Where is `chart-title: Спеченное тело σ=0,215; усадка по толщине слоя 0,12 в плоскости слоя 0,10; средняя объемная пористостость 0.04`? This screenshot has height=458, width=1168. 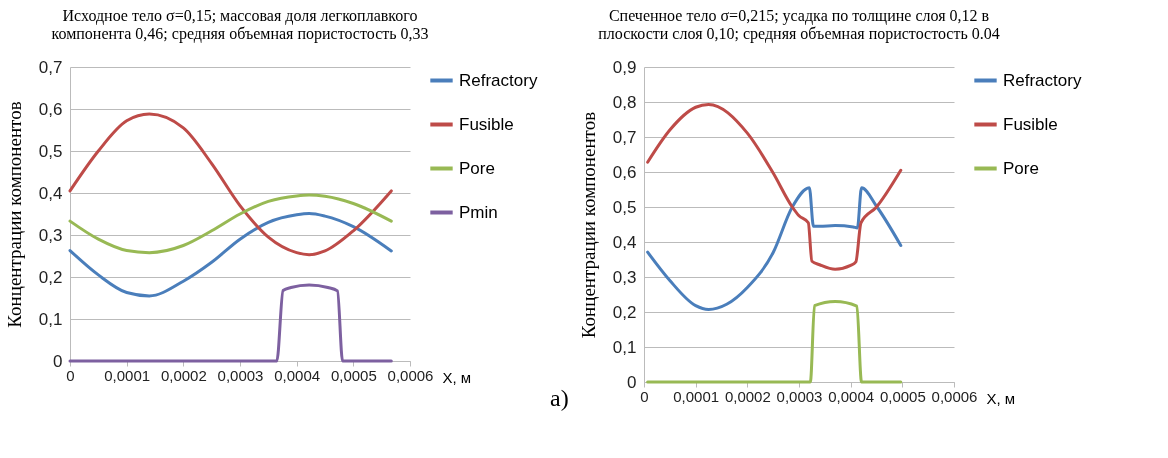 chart-title: Спеченное тело σ=0,215; усадка по толщине слоя 0,12 в плоскости слоя 0,10; средняя объемная пористостость 0.04 is located at coordinates (799, 25).